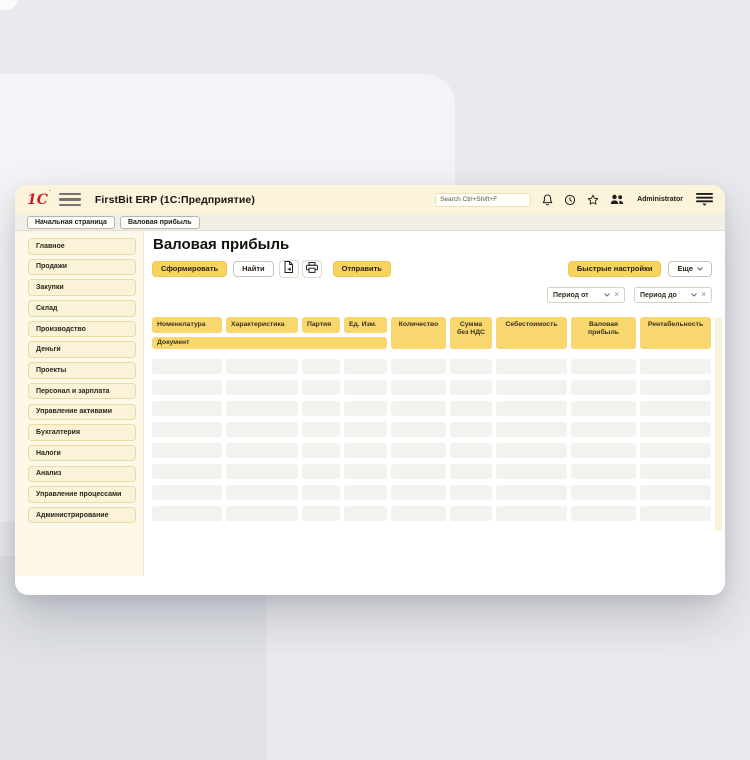 The height and width of the screenshot is (760, 750). Describe the element at coordinates (593, 200) in the screenshot. I see `favorites-star-icon` at that location.